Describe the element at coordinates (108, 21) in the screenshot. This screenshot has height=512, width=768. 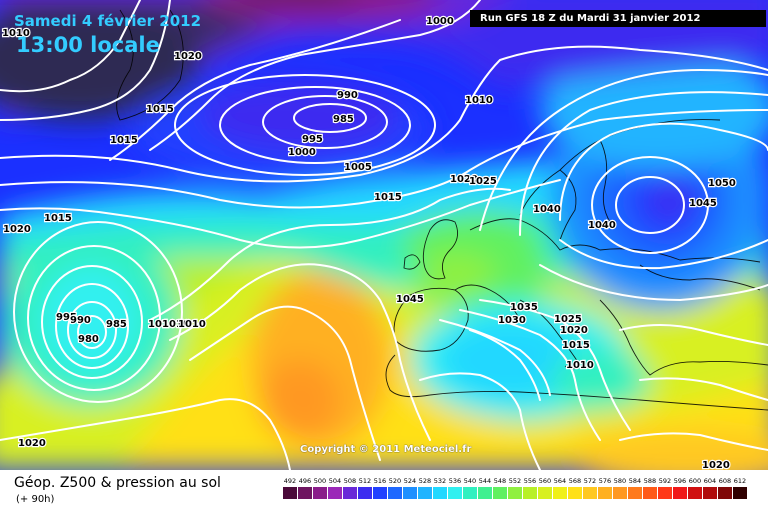
I see `forecast-date: Samedi 4 février 2012` at that location.